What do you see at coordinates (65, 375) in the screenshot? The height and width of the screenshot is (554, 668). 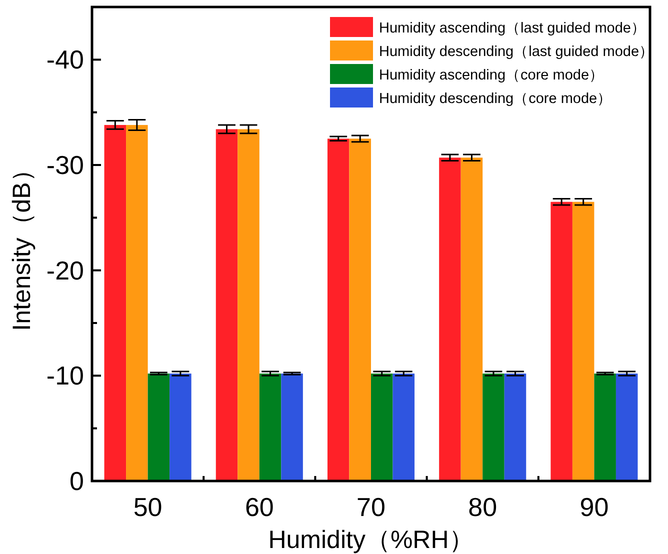 I see `y-tick-label: -10` at bounding box center [65, 375].